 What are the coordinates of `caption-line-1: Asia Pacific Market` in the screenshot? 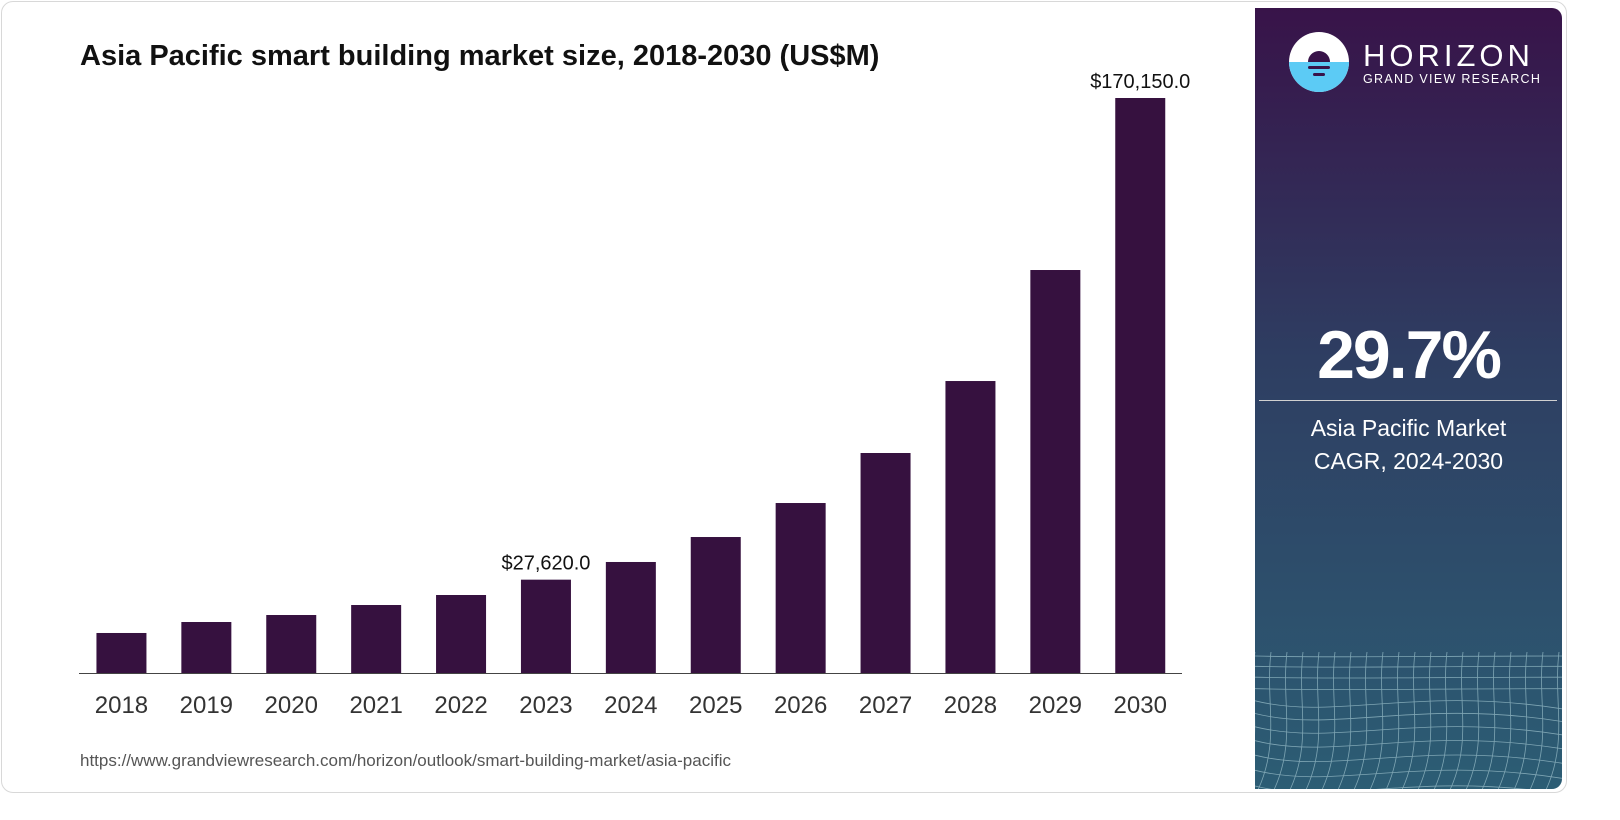 It's located at (1408, 428).